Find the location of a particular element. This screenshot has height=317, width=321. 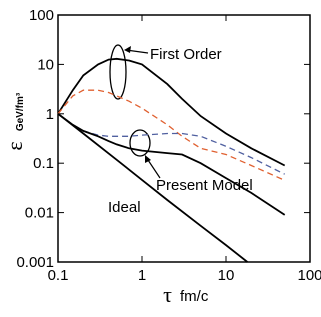

y-tick-label: 0.001 is located at coordinates (35, 262).